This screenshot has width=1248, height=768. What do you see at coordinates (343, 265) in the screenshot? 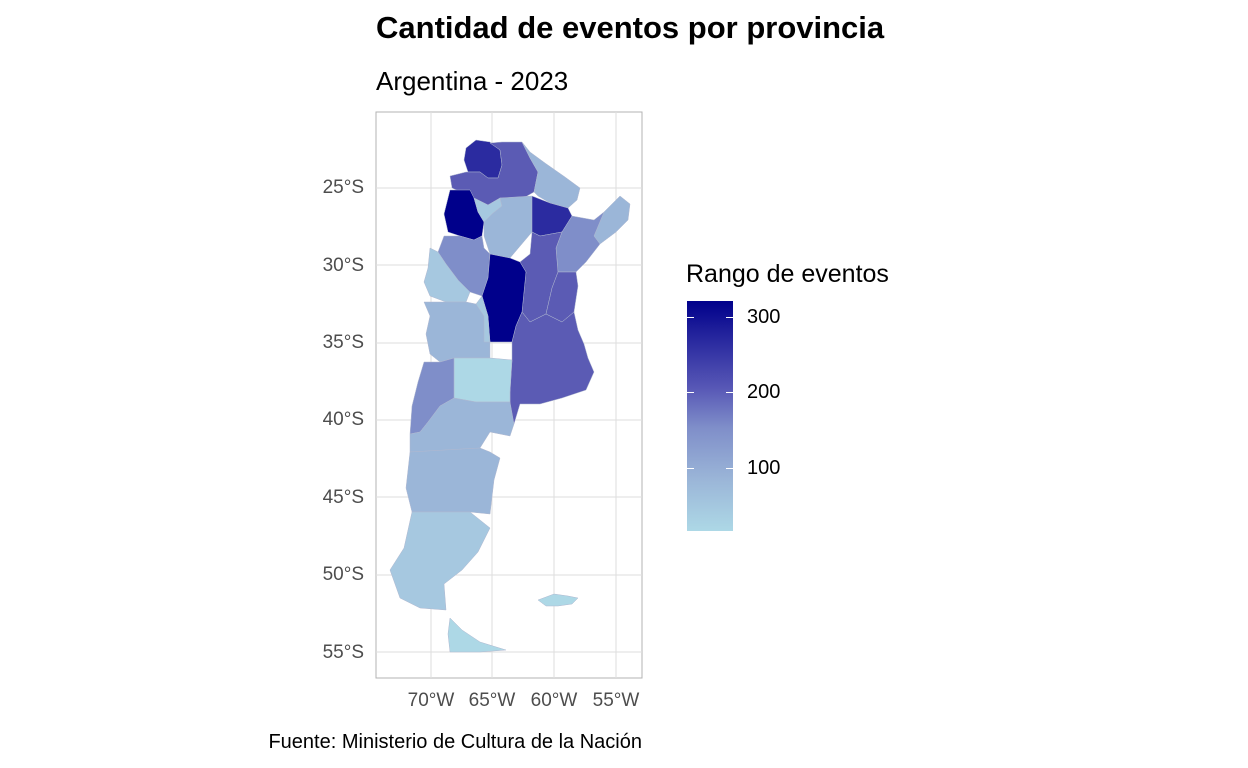
I see `y-tick-30s: 30°S` at bounding box center [343, 265].